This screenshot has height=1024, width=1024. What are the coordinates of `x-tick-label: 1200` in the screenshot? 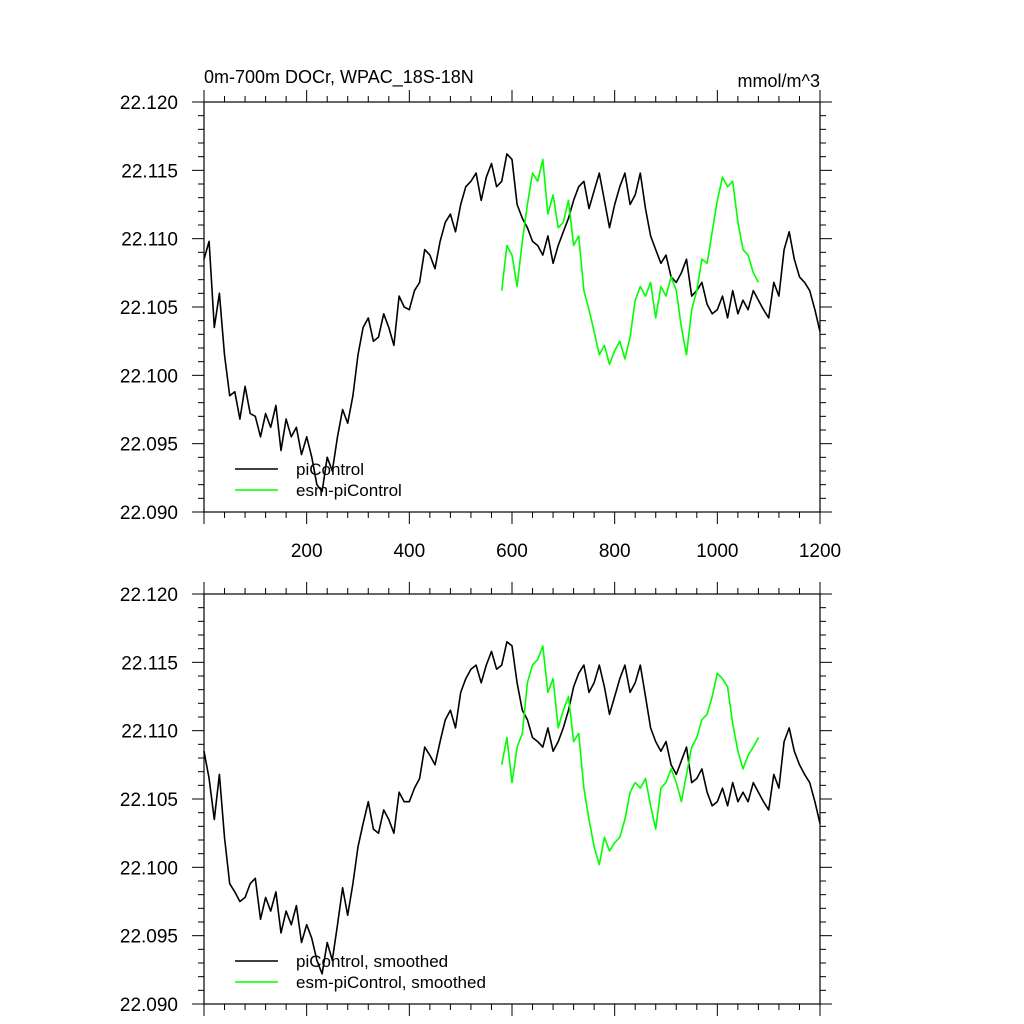 It's located at (820, 551).